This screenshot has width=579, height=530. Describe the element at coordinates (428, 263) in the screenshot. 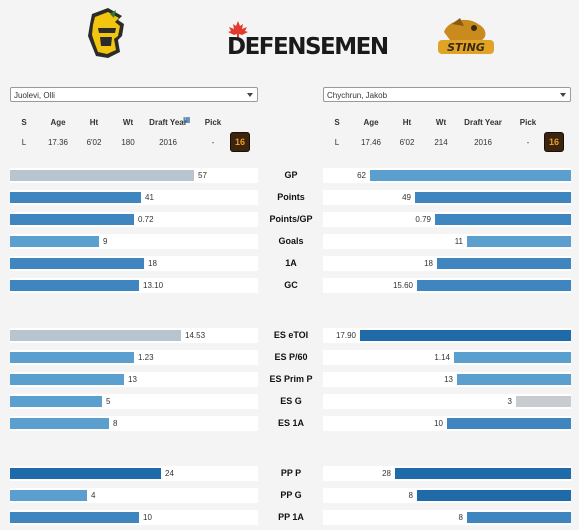

I see `stat-value-right-1a: 18` at that location.